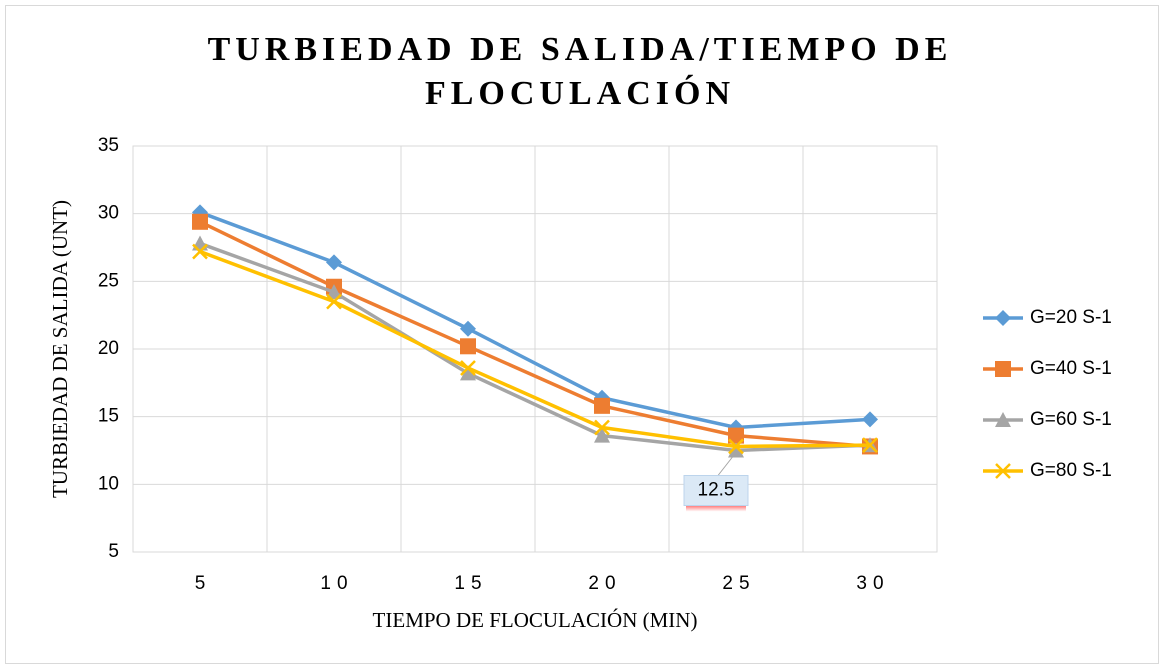 This screenshot has height=669, width=1165. Describe the element at coordinates (203, 583) in the screenshot. I see `x-tick-label: 5` at that location.